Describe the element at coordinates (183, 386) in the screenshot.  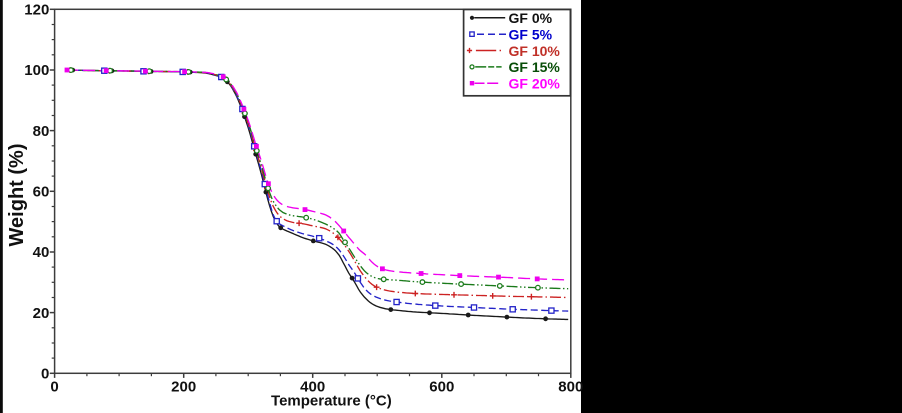
I see `svg-text: 200` at that location.